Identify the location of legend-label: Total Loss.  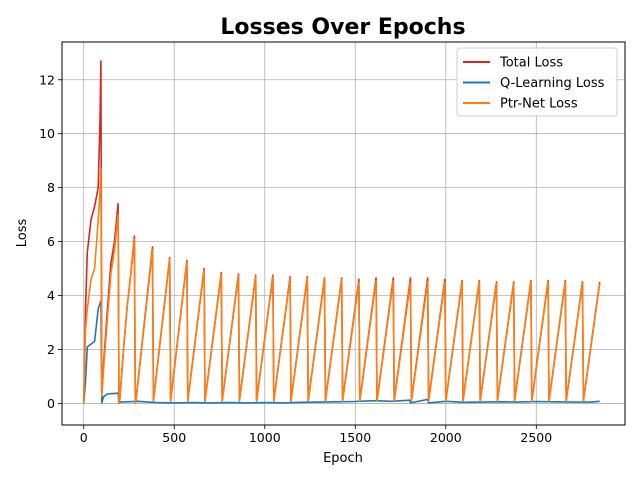
(531, 63).